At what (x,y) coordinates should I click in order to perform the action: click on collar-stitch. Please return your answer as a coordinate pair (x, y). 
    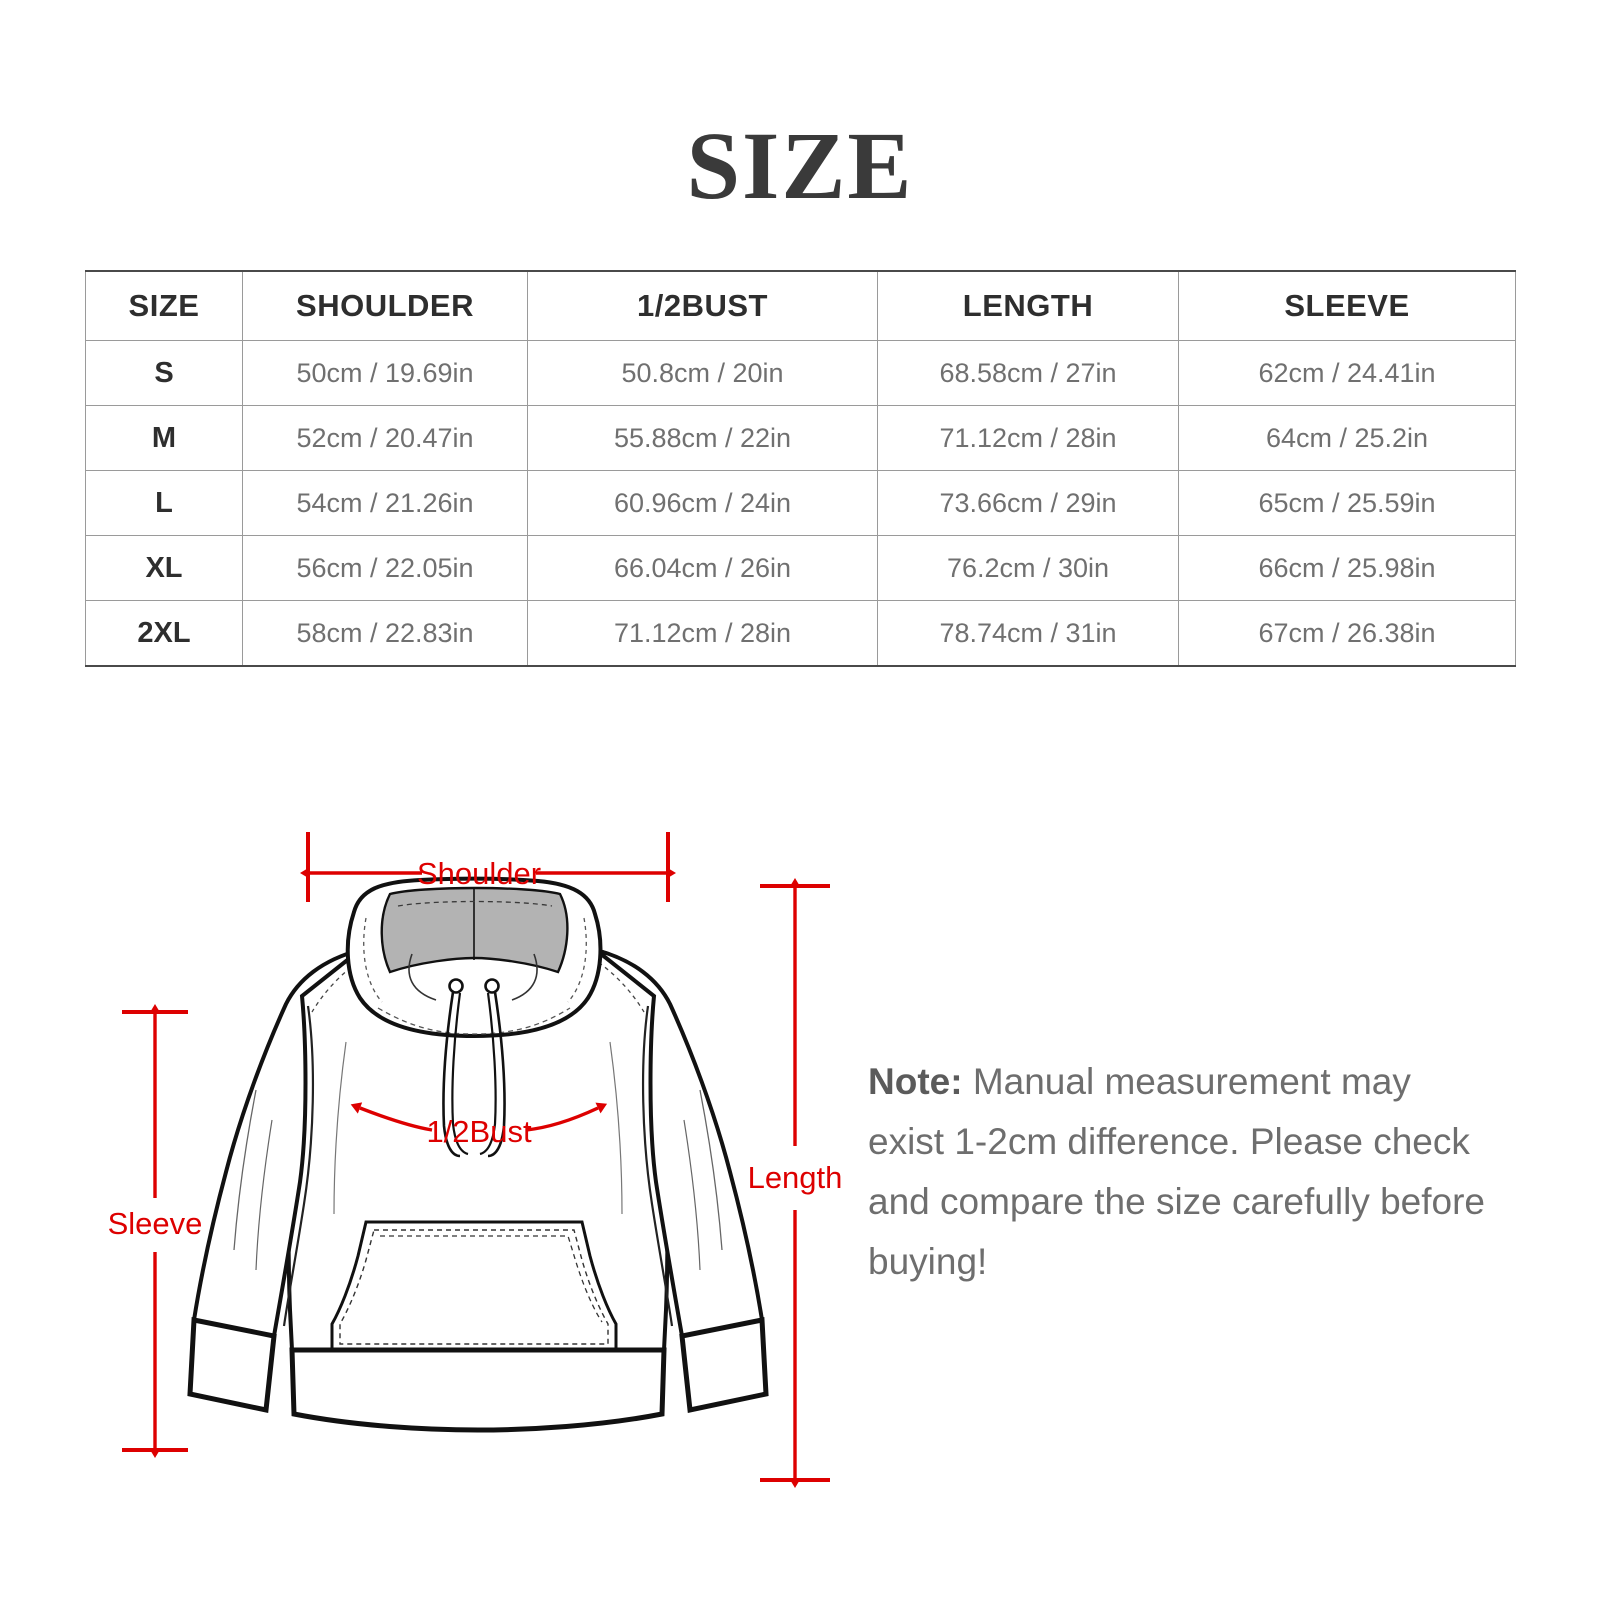
    Looking at the image, I should click on (474, 1021).